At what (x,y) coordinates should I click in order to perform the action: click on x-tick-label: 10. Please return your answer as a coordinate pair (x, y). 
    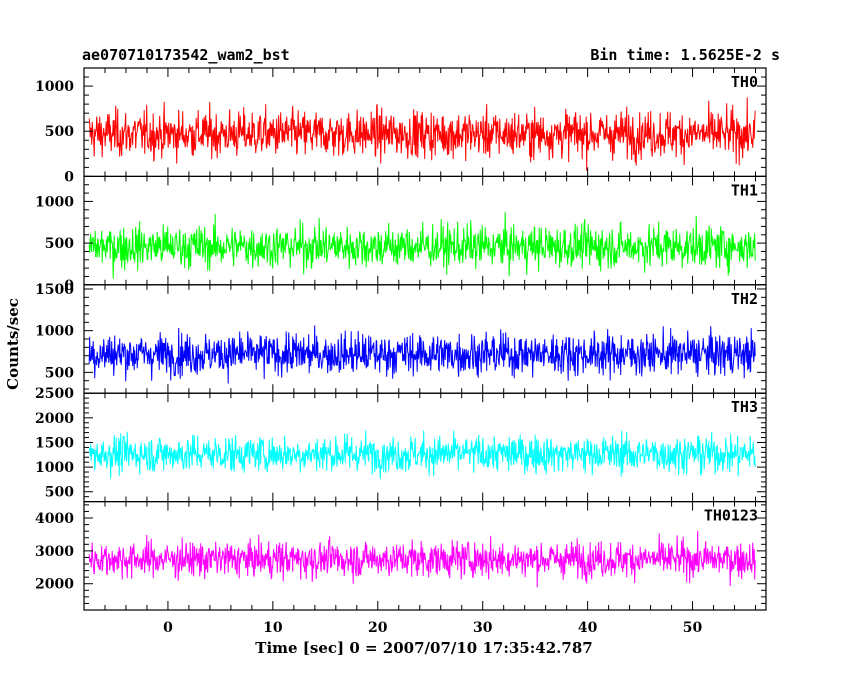
    Looking at the image, I should click on (273, 628).